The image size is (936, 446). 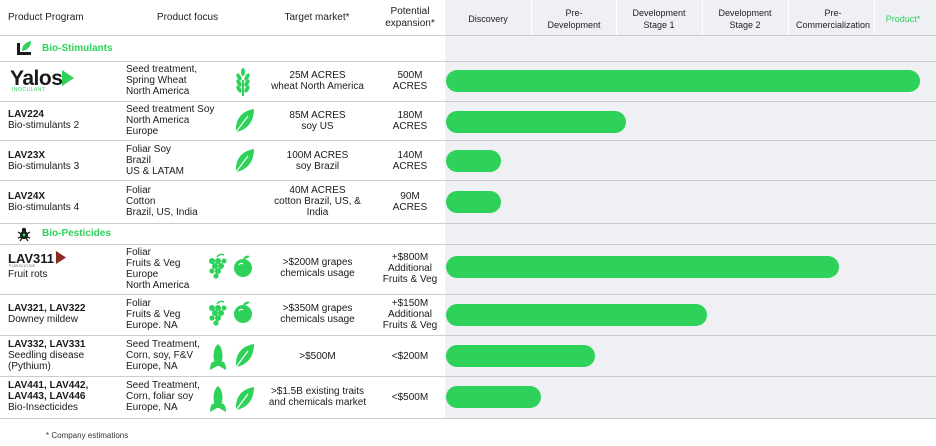 What do you see at coordinates (317, 86) in the screenshot?
I see `target-line: wheat North America` at bounding box center [317, 86].